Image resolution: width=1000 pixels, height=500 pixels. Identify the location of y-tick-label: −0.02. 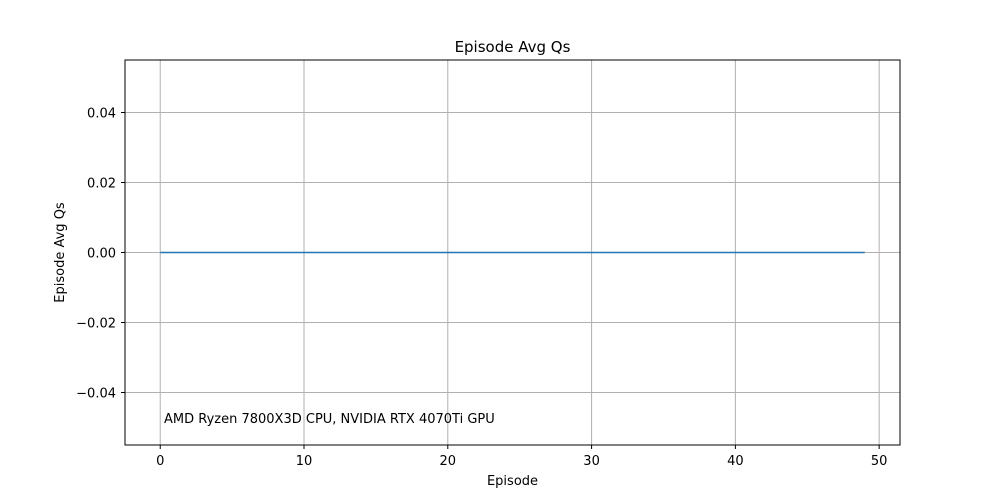
(96, 324).